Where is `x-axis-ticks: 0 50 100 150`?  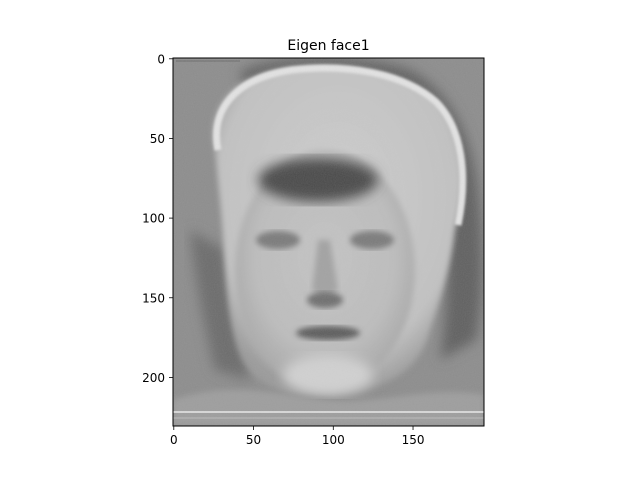 x-axis-ticks: 0 50 100 150 is located at coordinates (297, 436).